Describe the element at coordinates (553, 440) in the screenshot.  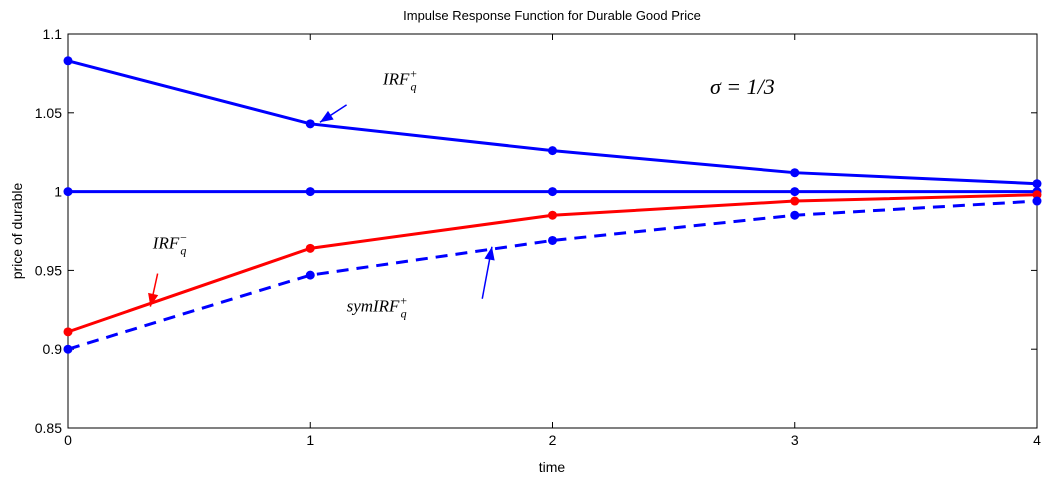
I see `x-tick-label: 2` at that location.